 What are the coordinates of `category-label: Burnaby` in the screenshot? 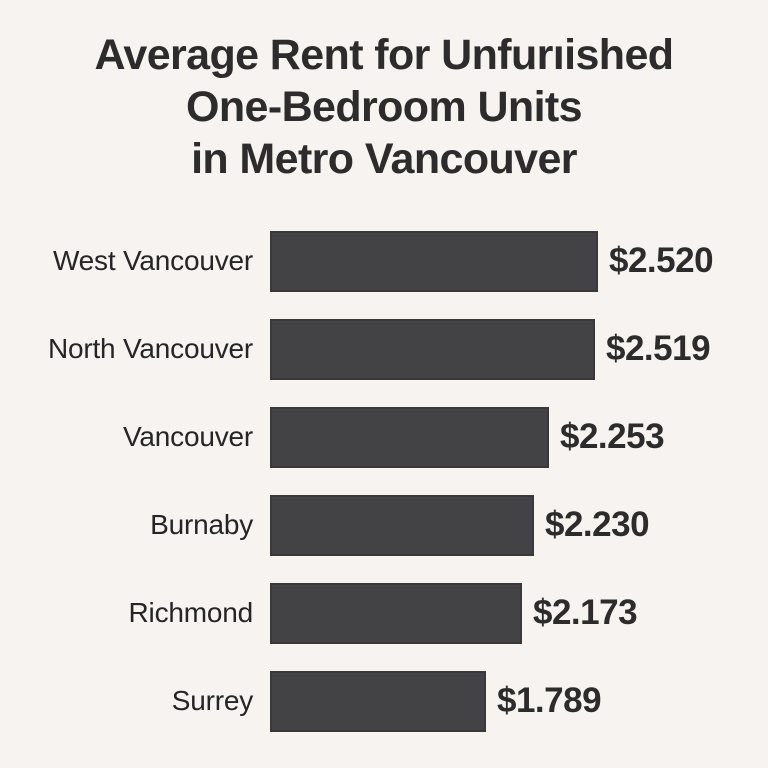 It's located at (201, 524).